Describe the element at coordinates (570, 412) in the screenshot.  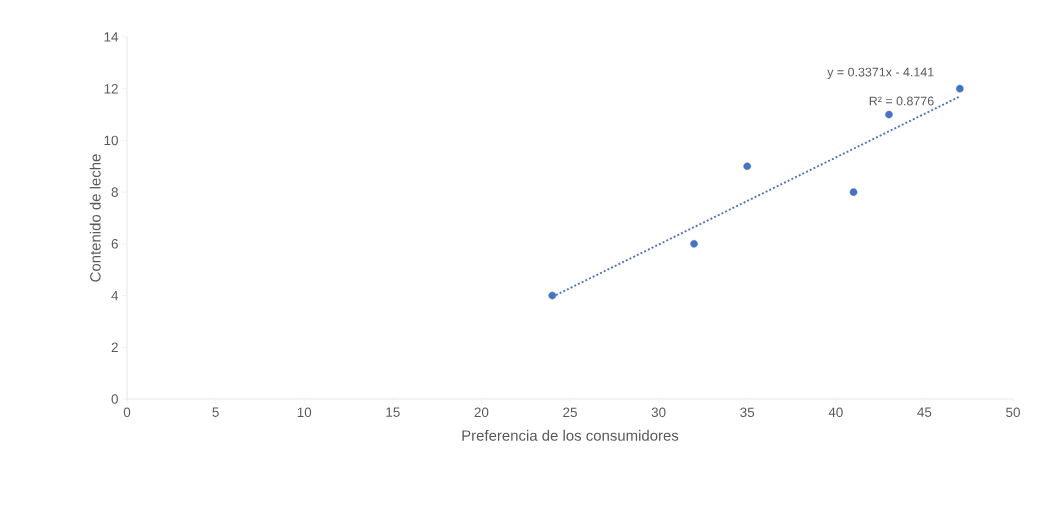
I see `x-tick-label: 25` at that location.